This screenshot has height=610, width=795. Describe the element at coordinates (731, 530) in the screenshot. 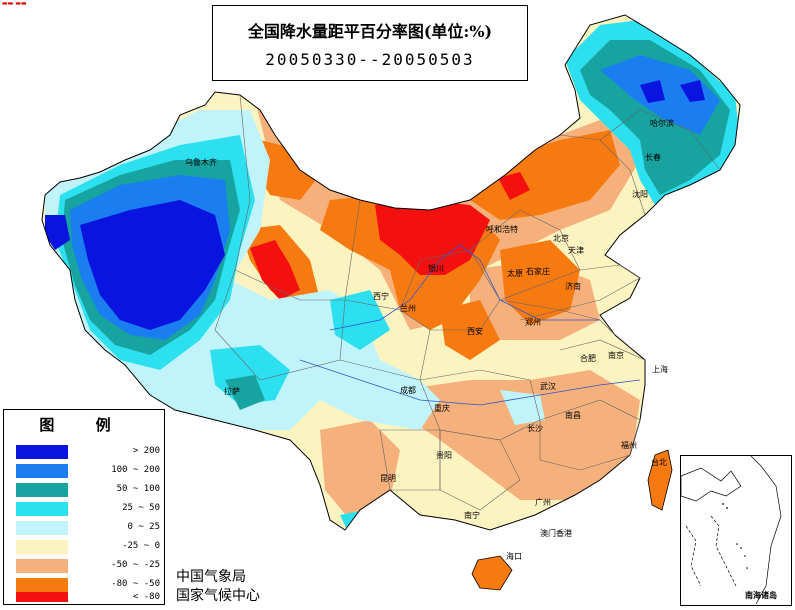

I see `inset-map` at that location.